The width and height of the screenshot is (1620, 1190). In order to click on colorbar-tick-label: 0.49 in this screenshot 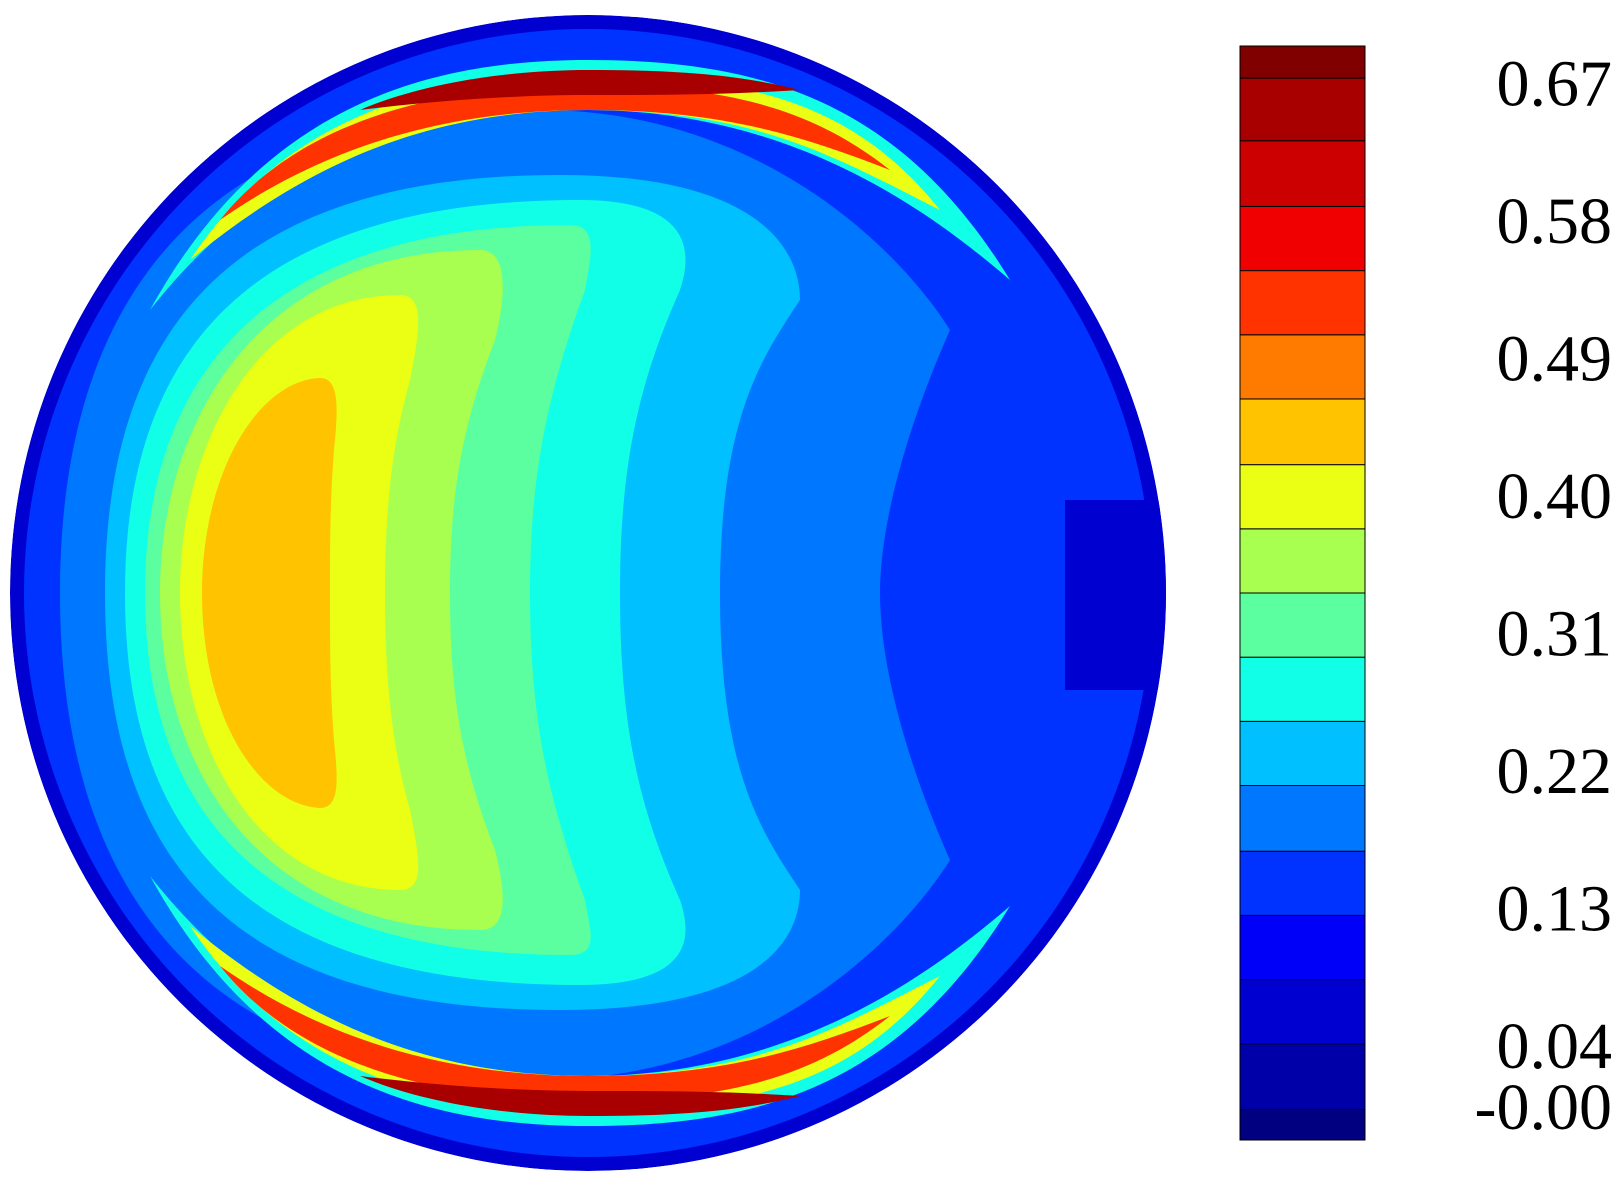, I will do `click(1555, 358)`.